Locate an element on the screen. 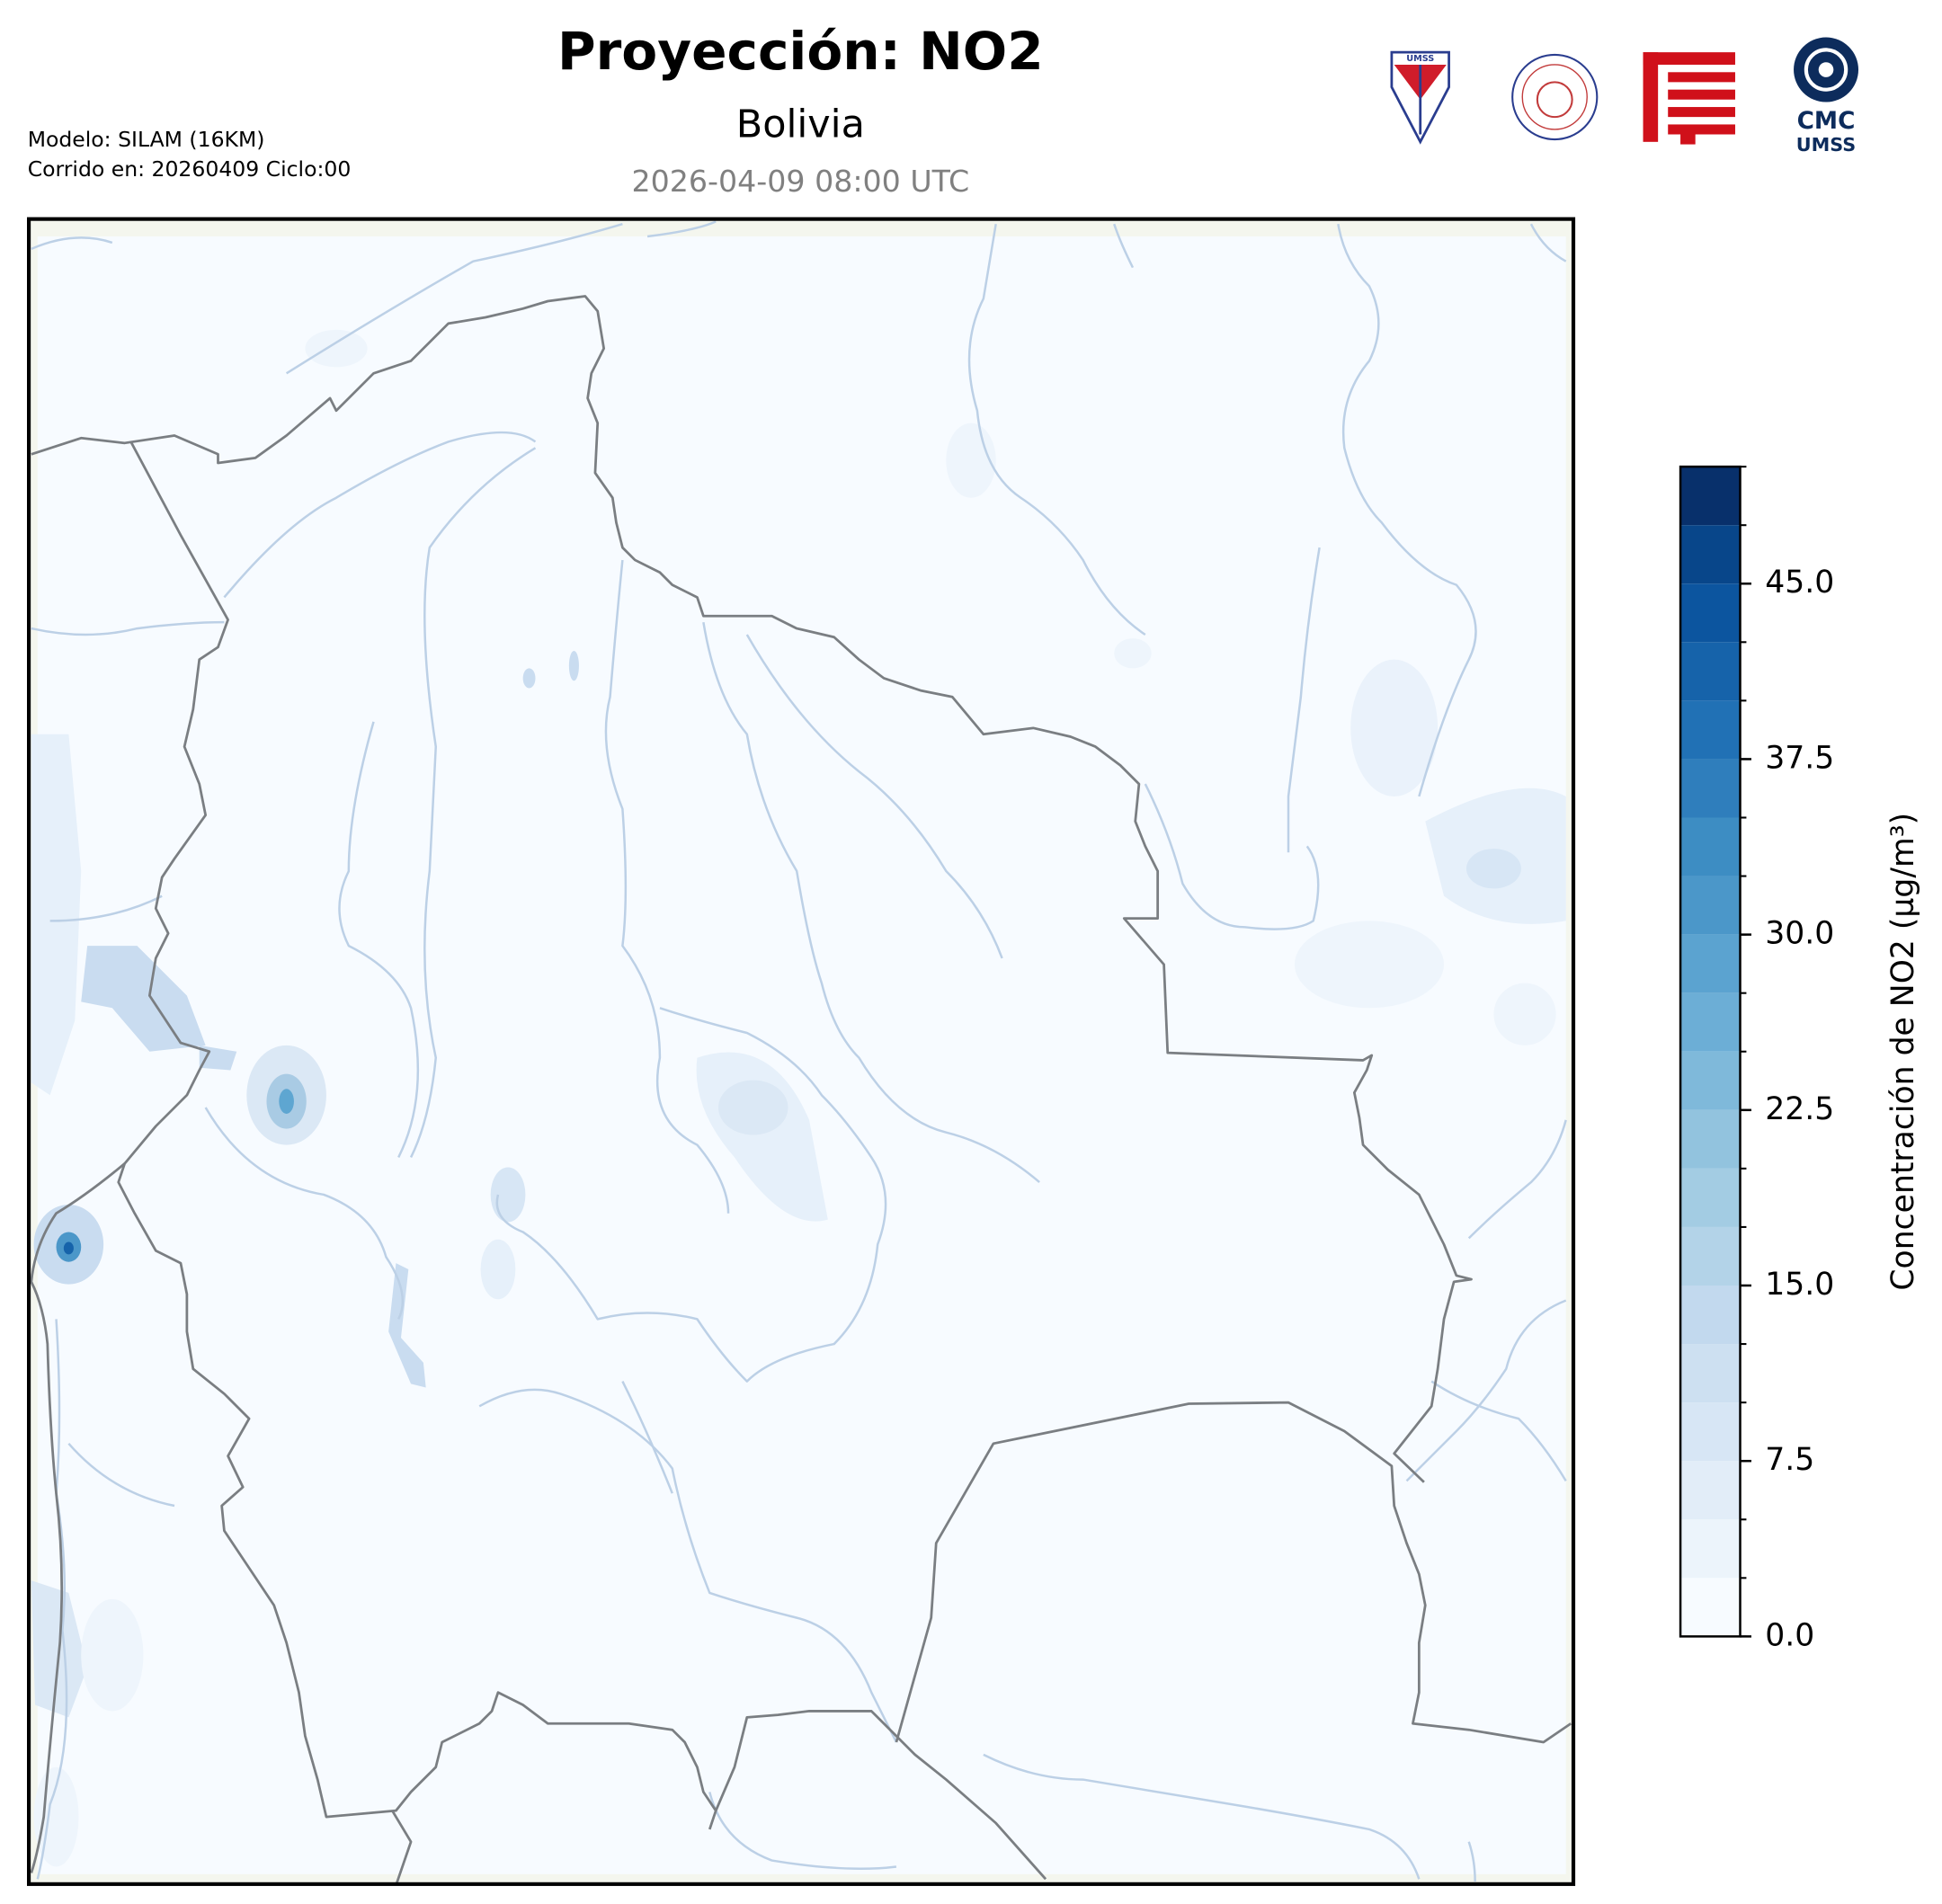 The width and height of the screenshot is (1942, 1904). logo-cmc: CMC UMSS is located at coordinates (1826, 96).